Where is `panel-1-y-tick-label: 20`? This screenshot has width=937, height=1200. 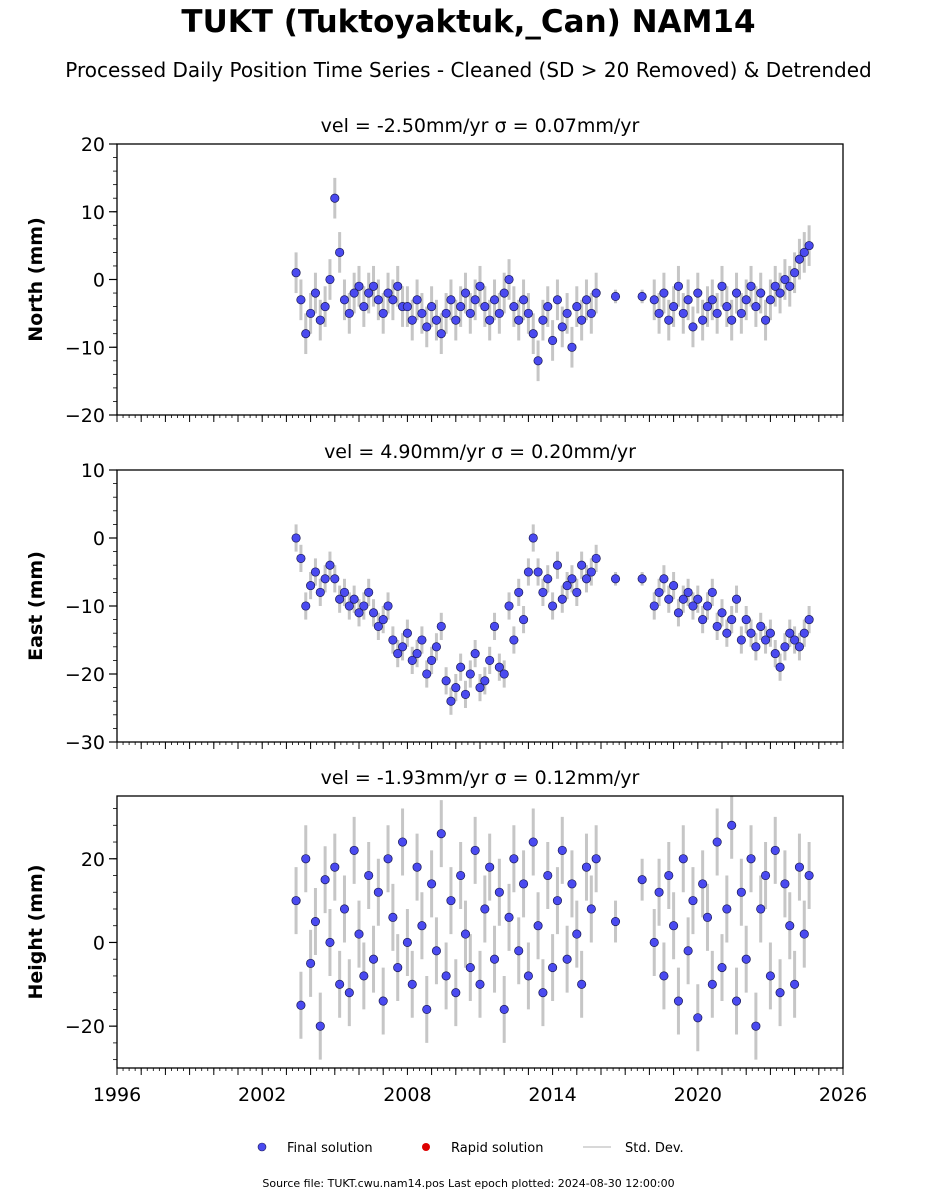
panel-1-y-tick-label: 20 is located at coordinates (93, 145).